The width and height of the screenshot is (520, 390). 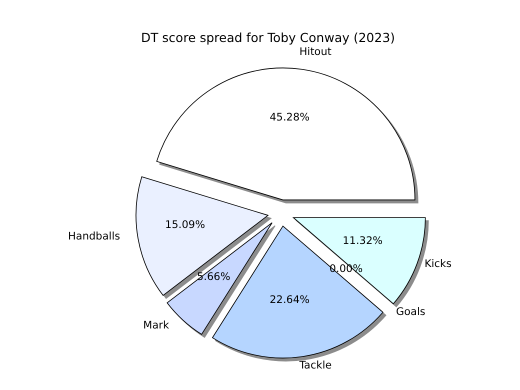 What do you see at coordinates (185, 225) in the screenshot?
I see `data-label: 15.09%` at bounding box center [185, 225].